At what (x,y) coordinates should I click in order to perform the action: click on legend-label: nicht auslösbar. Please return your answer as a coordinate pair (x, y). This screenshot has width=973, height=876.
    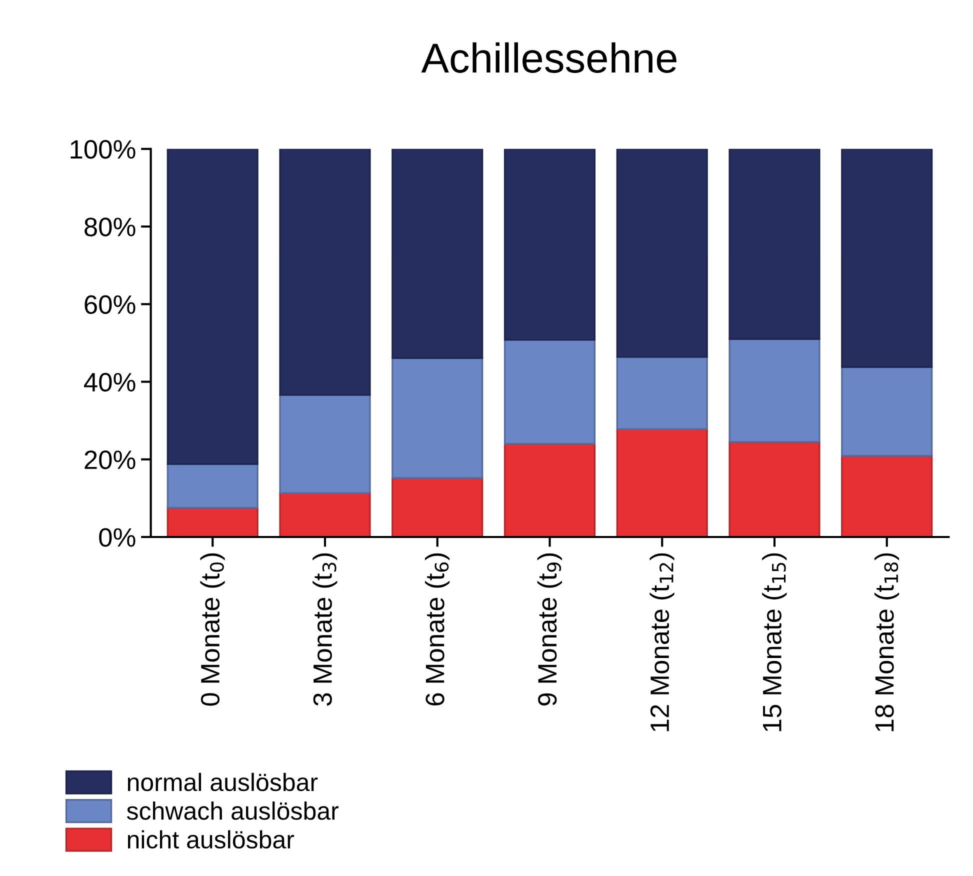
    Looking at the image, I should click on (211, 839).